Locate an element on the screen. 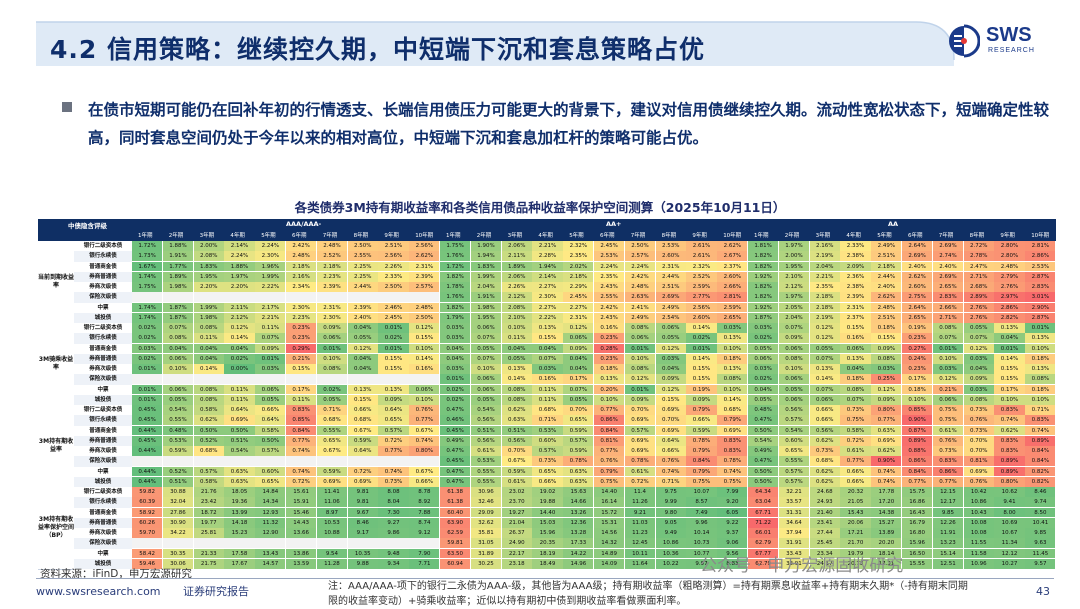 Image resolution: width=1080 pixels, height=609 pixels. table-cell: 16.86 is located at coordinates (917, 502).